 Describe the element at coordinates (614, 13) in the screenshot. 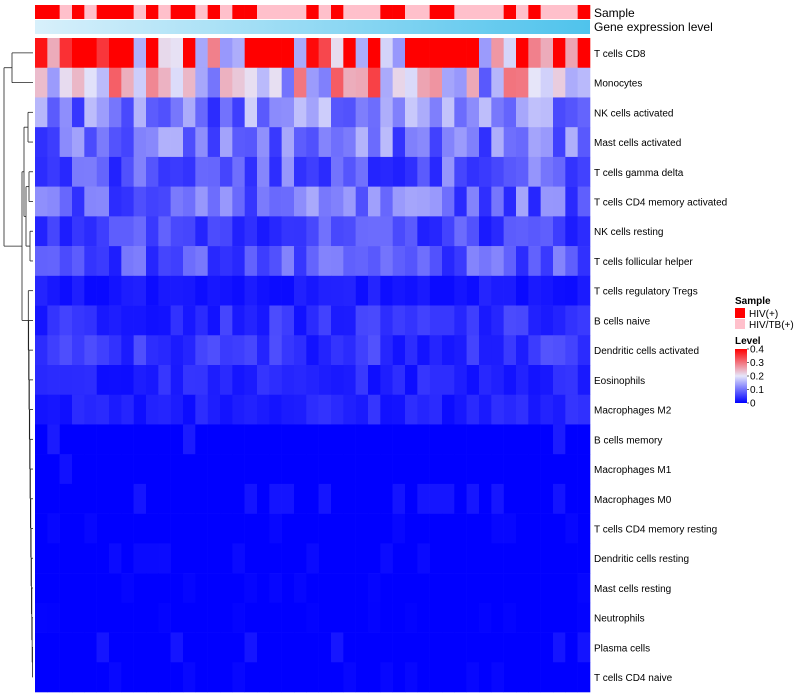

I see `sample-track-label: Sample` at that location.